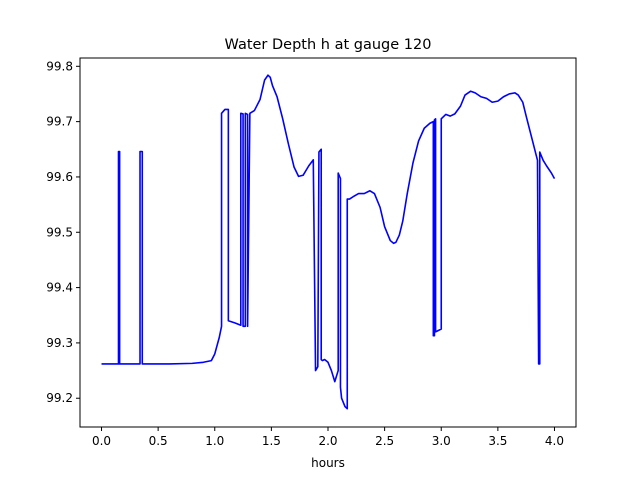 The image size is (640, 480). Describe the element at coordinates (271, 441) in the screenshot. I see `x-tick-label: 1.5` at that location.